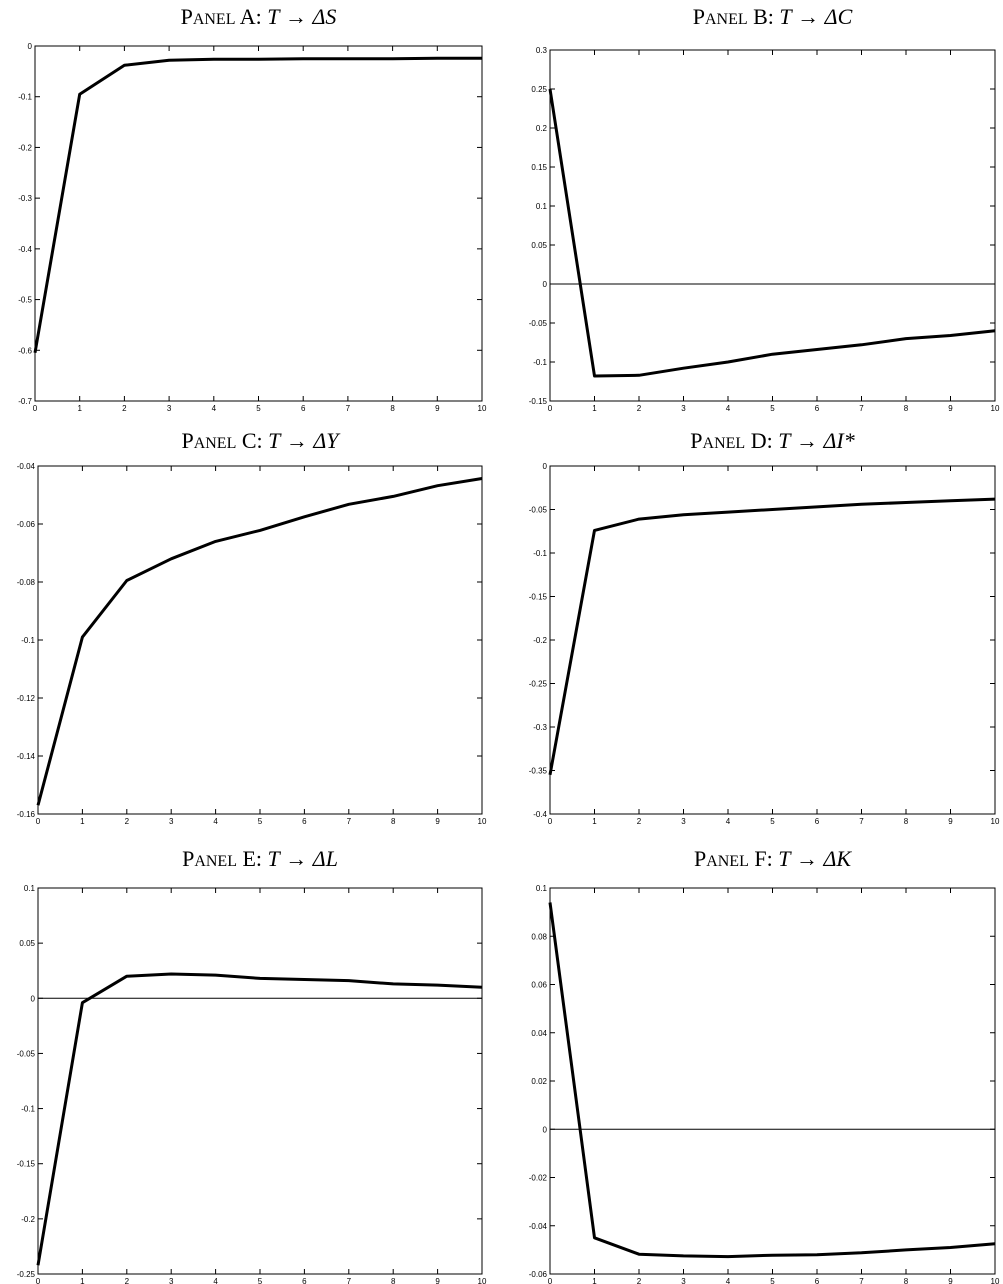 The height and width of the screenshot is (1284, 1003). I want to click on title-letter: D:, so click(761, 440).